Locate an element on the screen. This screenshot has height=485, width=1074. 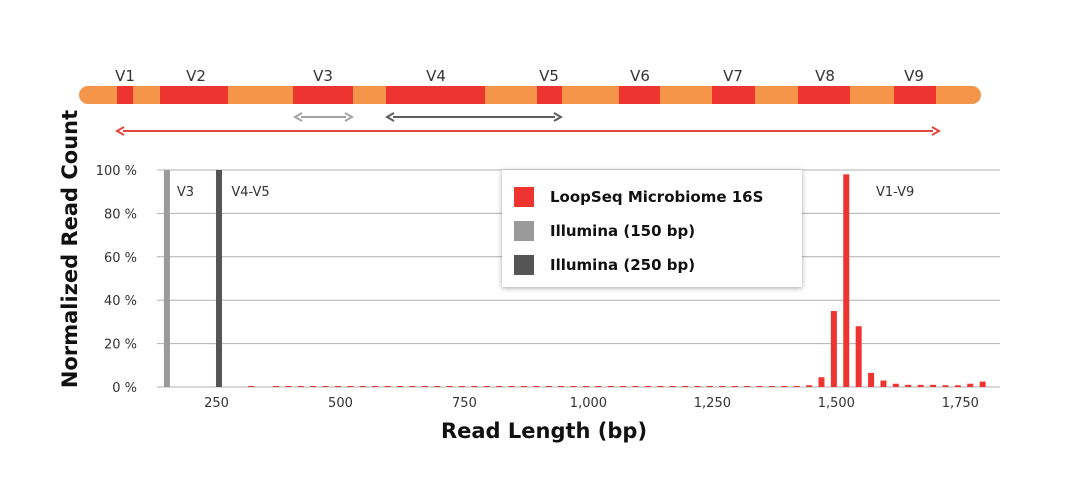
y-tick-label: 20 % is located at coordinates (120, 345).